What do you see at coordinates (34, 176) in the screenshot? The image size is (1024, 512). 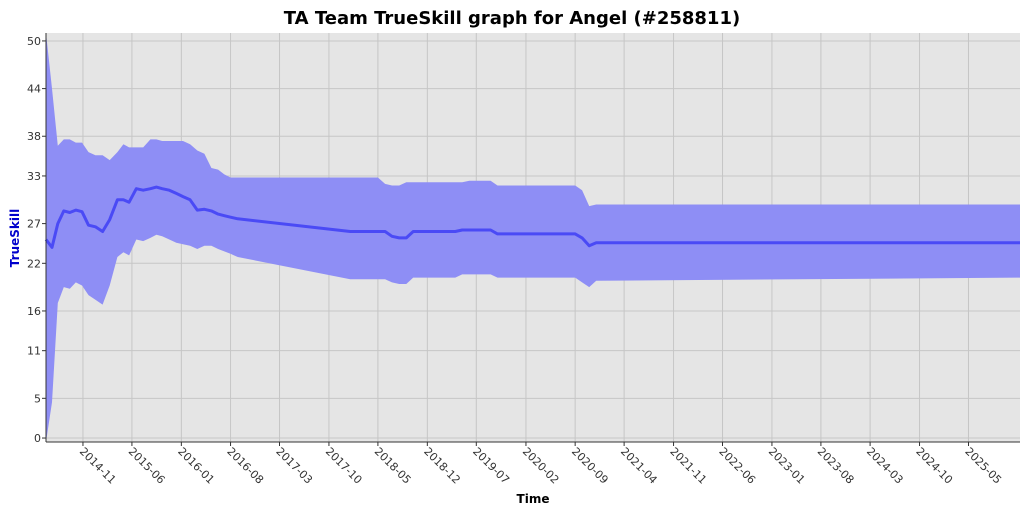 I see `y-tick-label: 33` at bounding box center [34, 176].